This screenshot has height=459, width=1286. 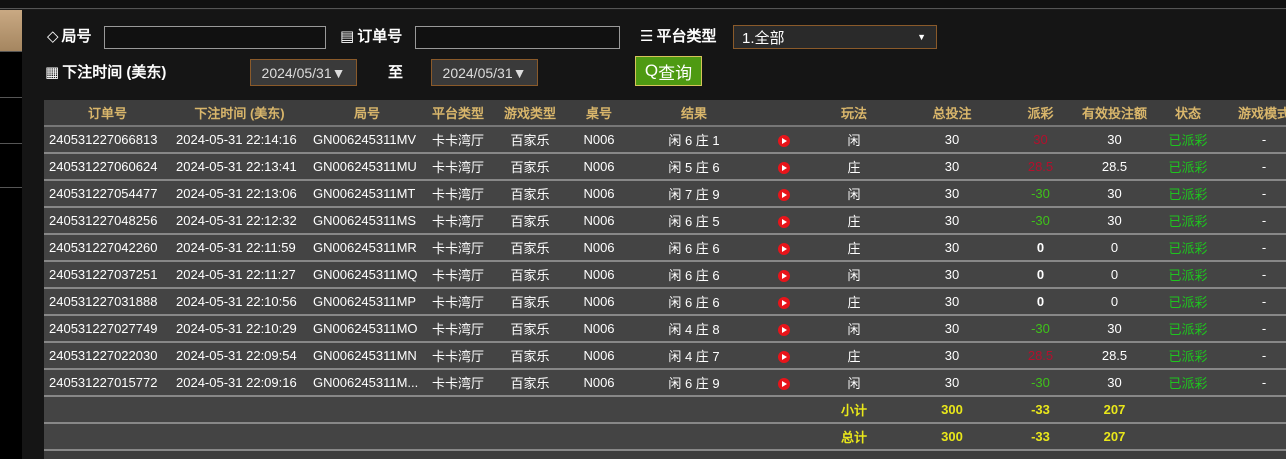 I want to click on order-number: 240531227042260, so click(x=107, y=248).